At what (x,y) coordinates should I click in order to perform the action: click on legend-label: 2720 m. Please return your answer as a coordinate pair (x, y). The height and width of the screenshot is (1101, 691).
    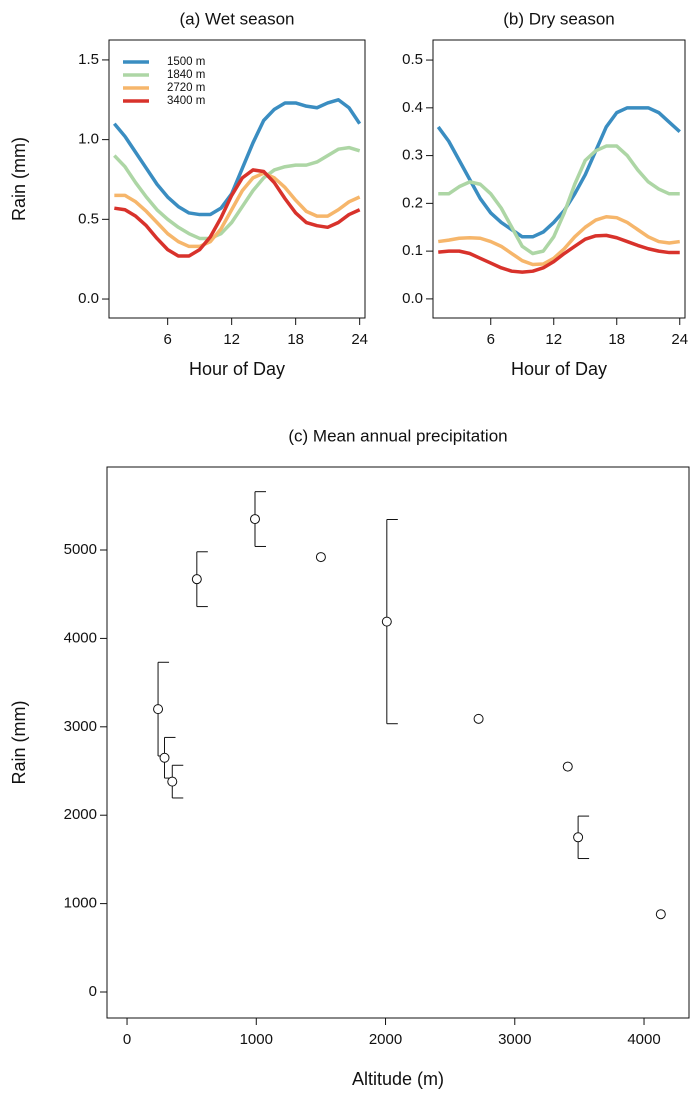
    Looking at the image, I should click on (186, 88).